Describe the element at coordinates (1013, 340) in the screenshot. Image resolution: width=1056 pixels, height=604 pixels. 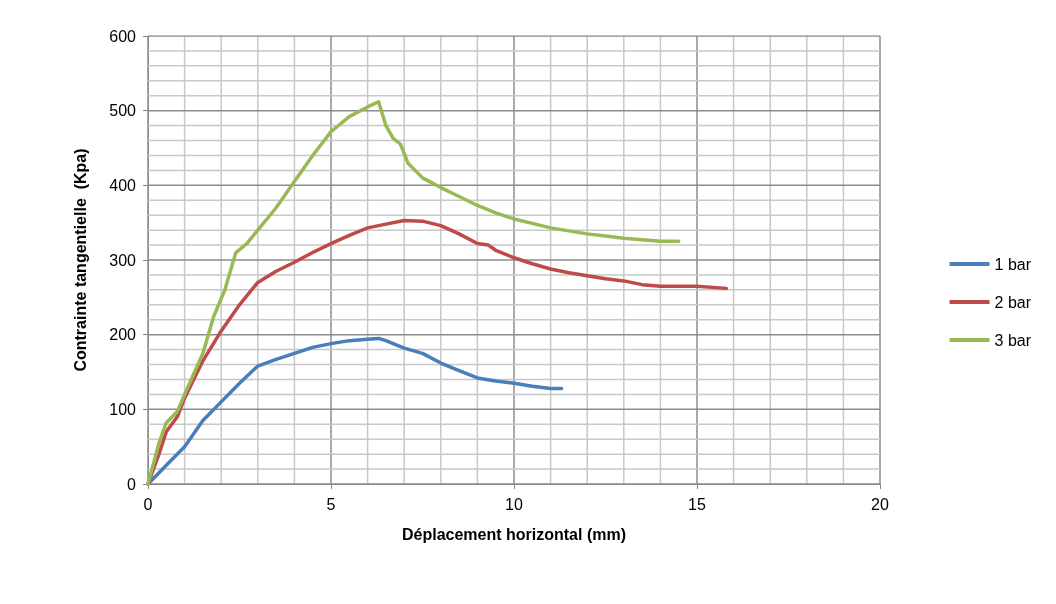
I see `legend-label: 3 bar` at that location.